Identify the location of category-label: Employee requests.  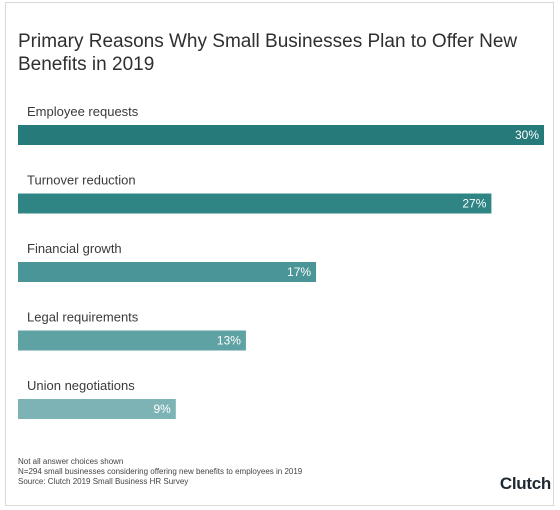
(83, 111).